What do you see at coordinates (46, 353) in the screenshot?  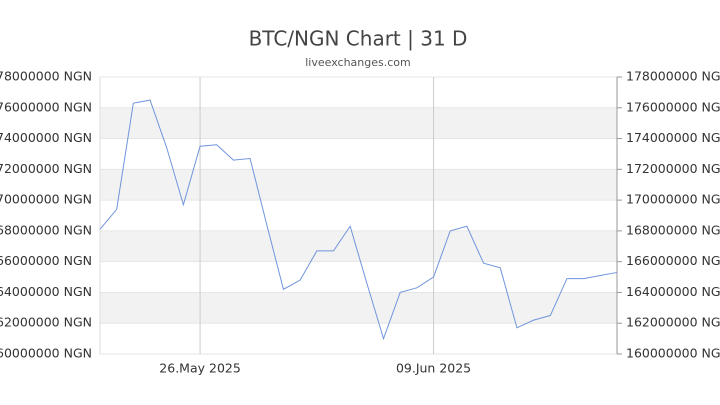 I see `y-tick-label: 160000000 NGN` at bounding box center [46, 353].